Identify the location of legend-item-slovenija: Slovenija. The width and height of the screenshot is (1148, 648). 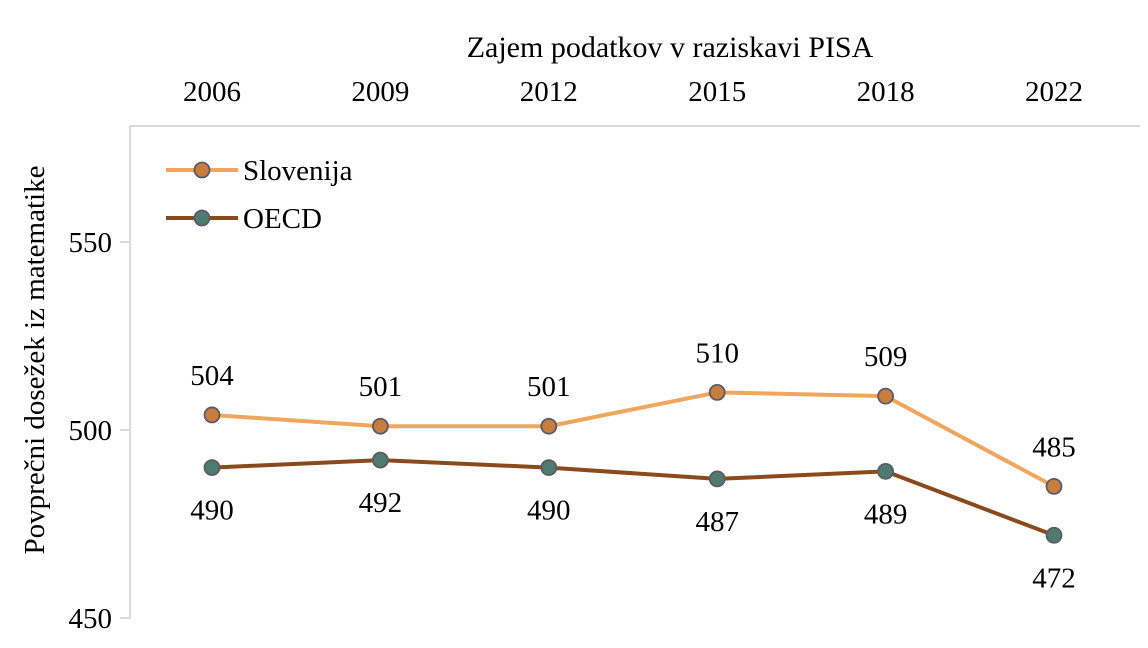
(259, 171).